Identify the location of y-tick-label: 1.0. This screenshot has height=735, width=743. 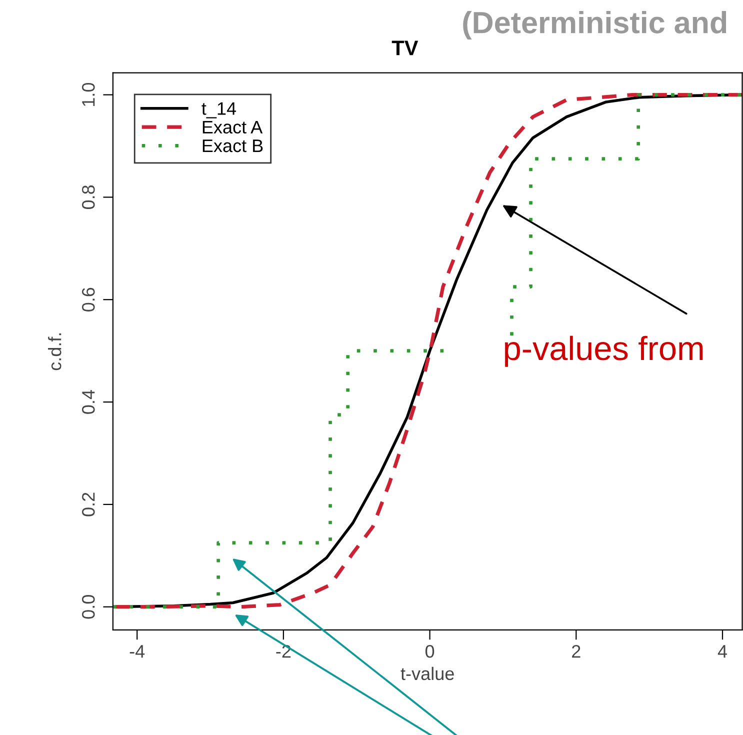
(88, 94).